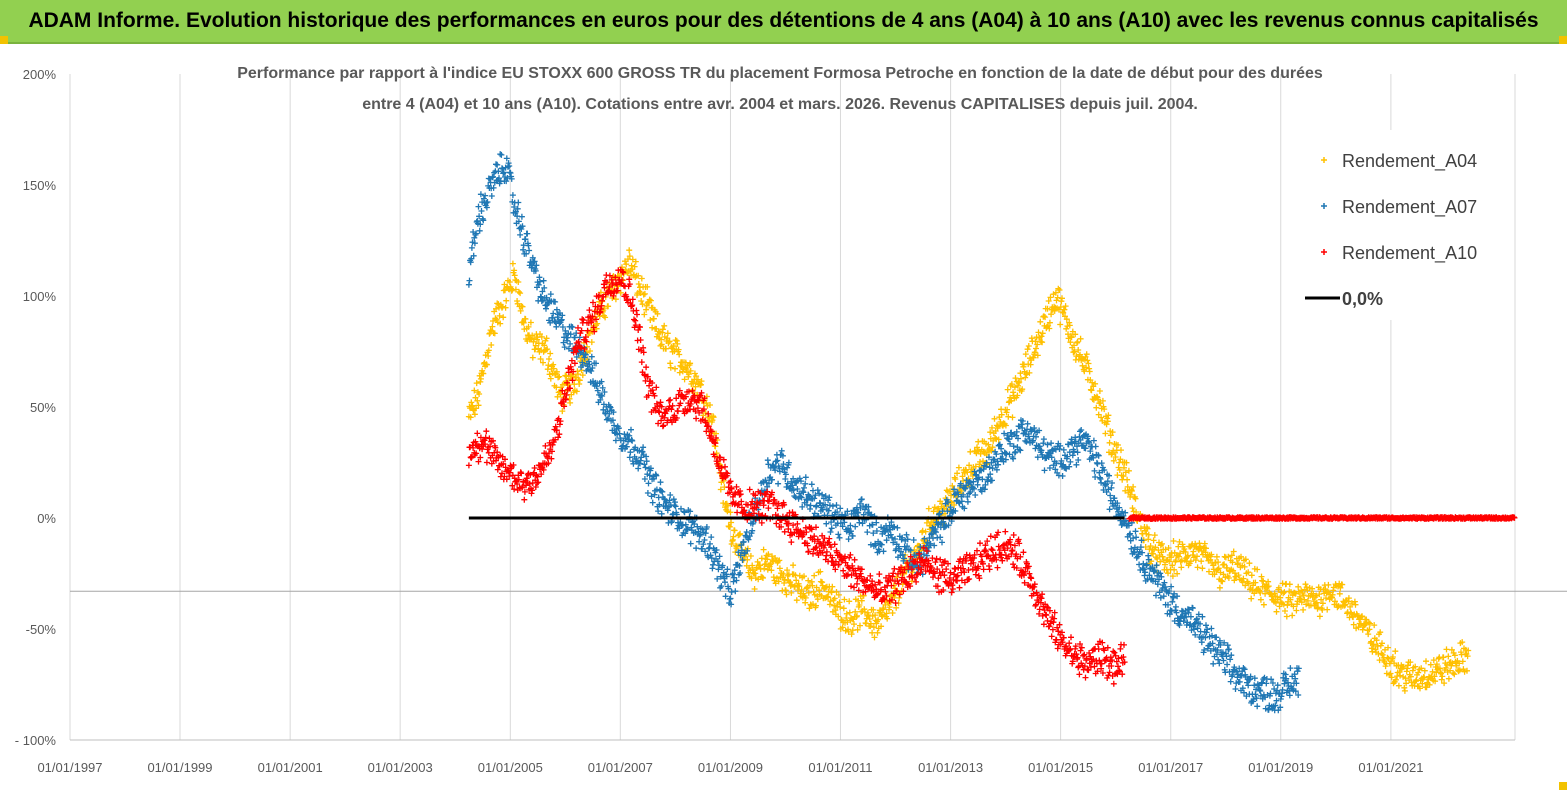 This screenshot has height=790, width=1567. I want to click on corner-marker, so click(1563, 40).